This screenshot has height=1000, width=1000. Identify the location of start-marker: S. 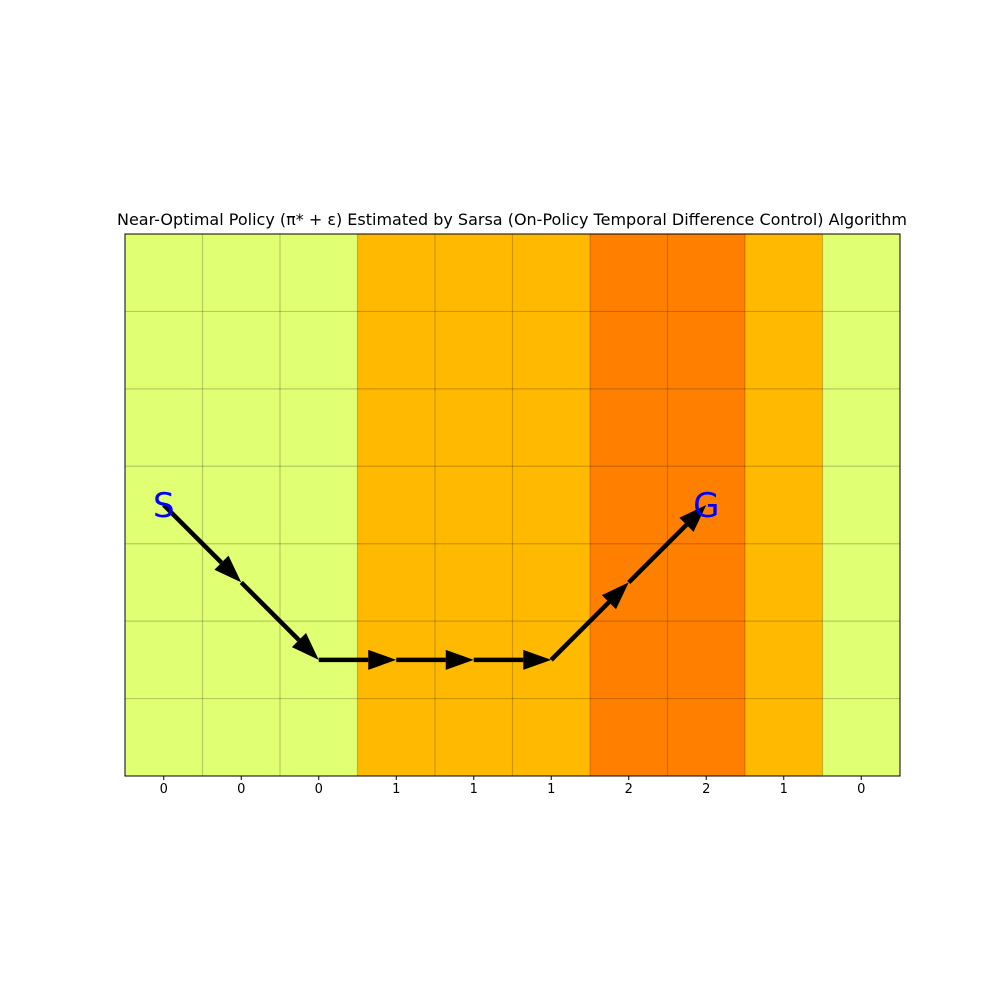
(164, 506).